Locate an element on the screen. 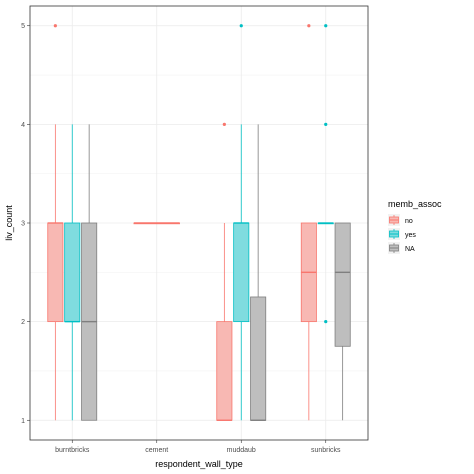 The image size is (474, 474). y-axis-title: liv_count is located at coordinates (9, 223).